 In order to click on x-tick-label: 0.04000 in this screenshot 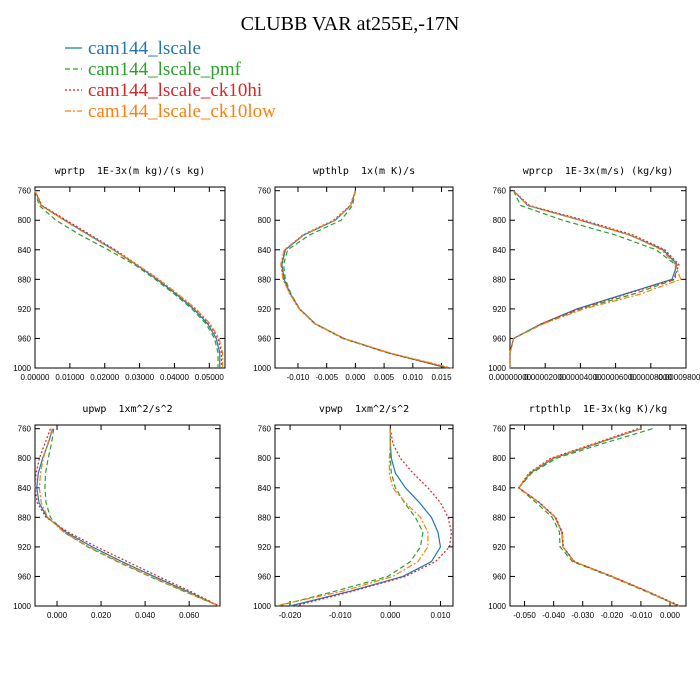, I will do `click(174, 377)`.